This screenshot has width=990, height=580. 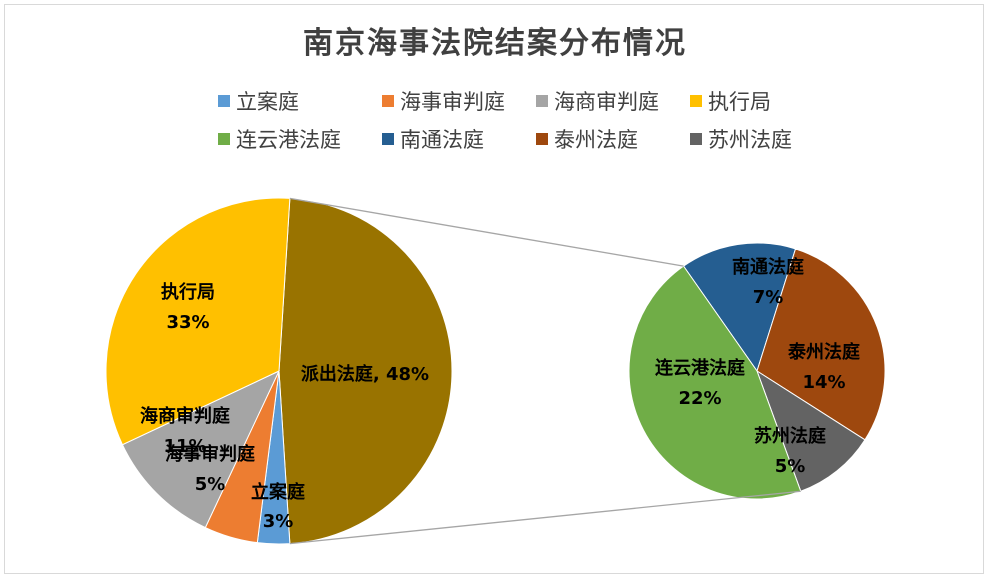 I want to click on data-label-name: 执行局, so click(x=188, y=292).